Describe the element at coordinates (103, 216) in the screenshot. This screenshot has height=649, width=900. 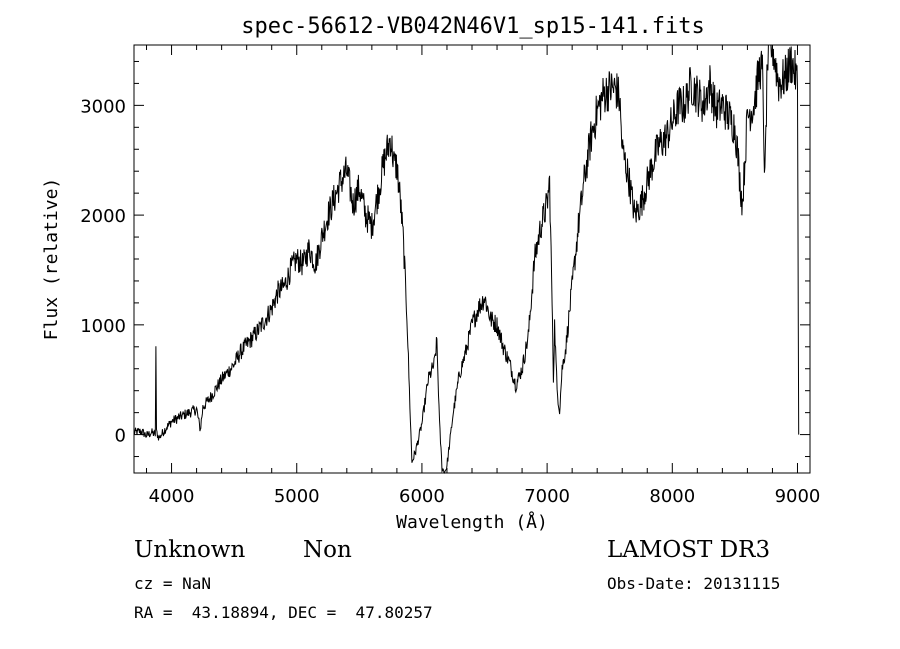
I see `y-tick-label: 2000` at that location.